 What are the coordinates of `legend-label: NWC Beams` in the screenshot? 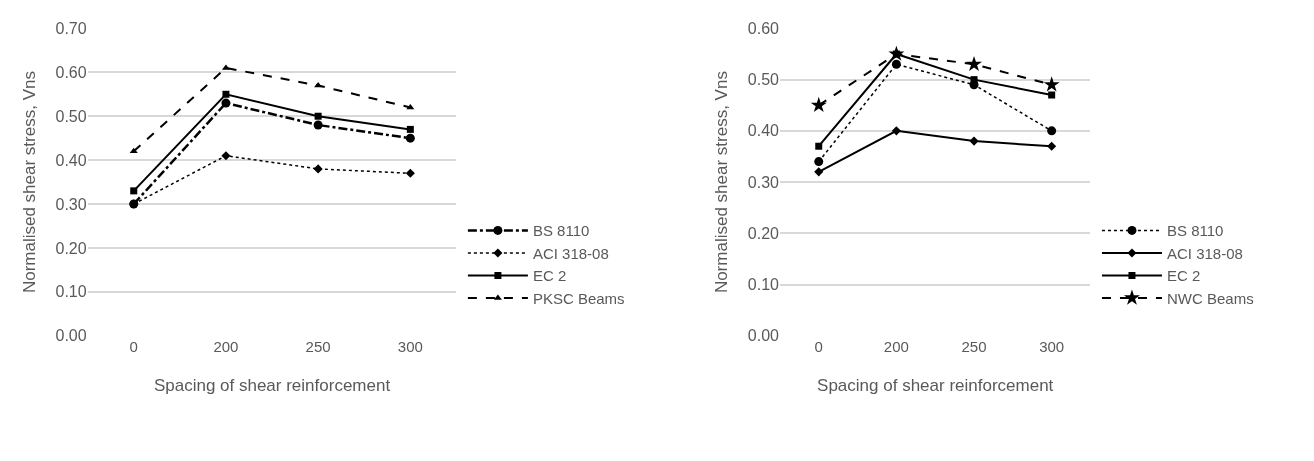 It's located at (1210, 298).